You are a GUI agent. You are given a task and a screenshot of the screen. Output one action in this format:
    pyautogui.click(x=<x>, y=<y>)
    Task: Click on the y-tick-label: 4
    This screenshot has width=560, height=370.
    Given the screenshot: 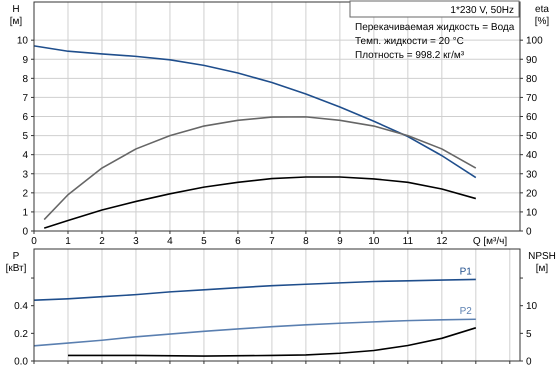 What is the action you would take?
    pyautogui.click(x=25, y=156)
    